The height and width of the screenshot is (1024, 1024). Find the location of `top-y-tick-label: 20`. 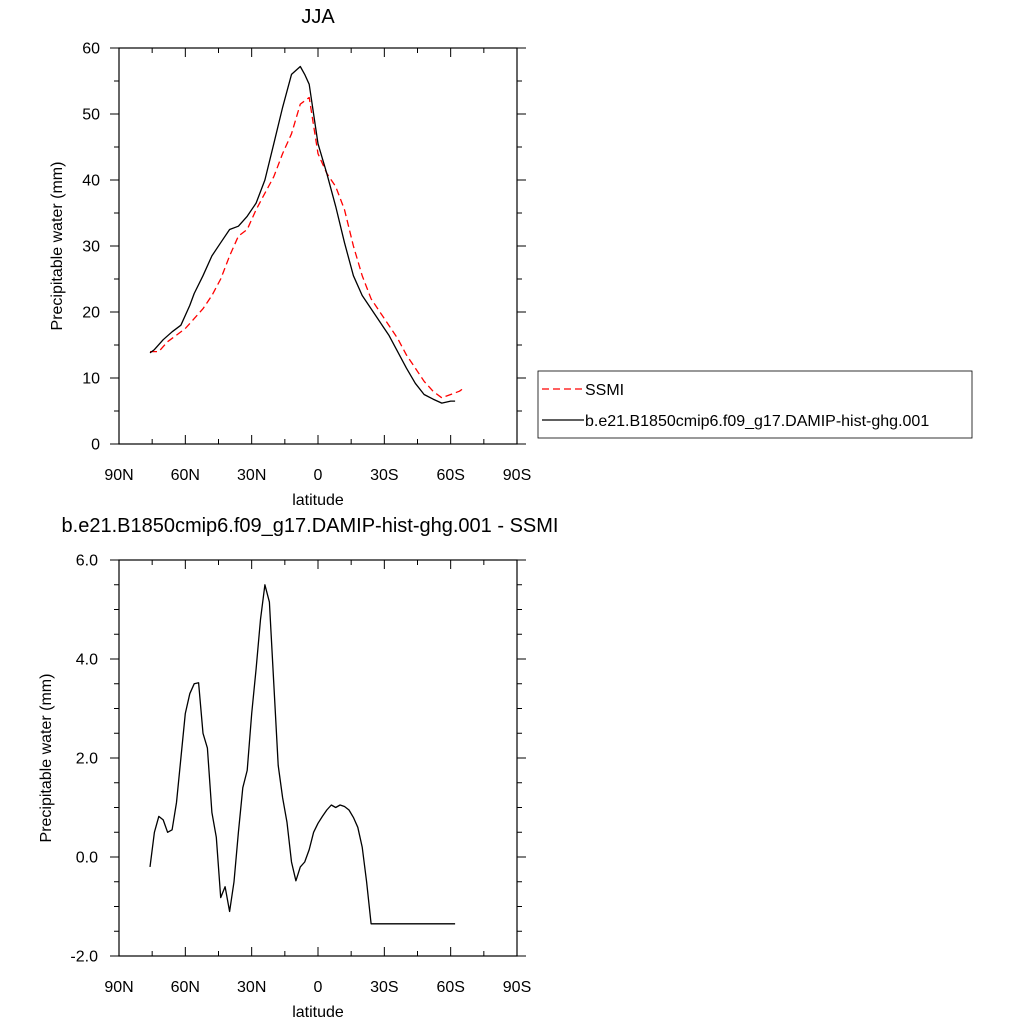

top-y-tick-label: 20 is located at coordinates (91, 313).